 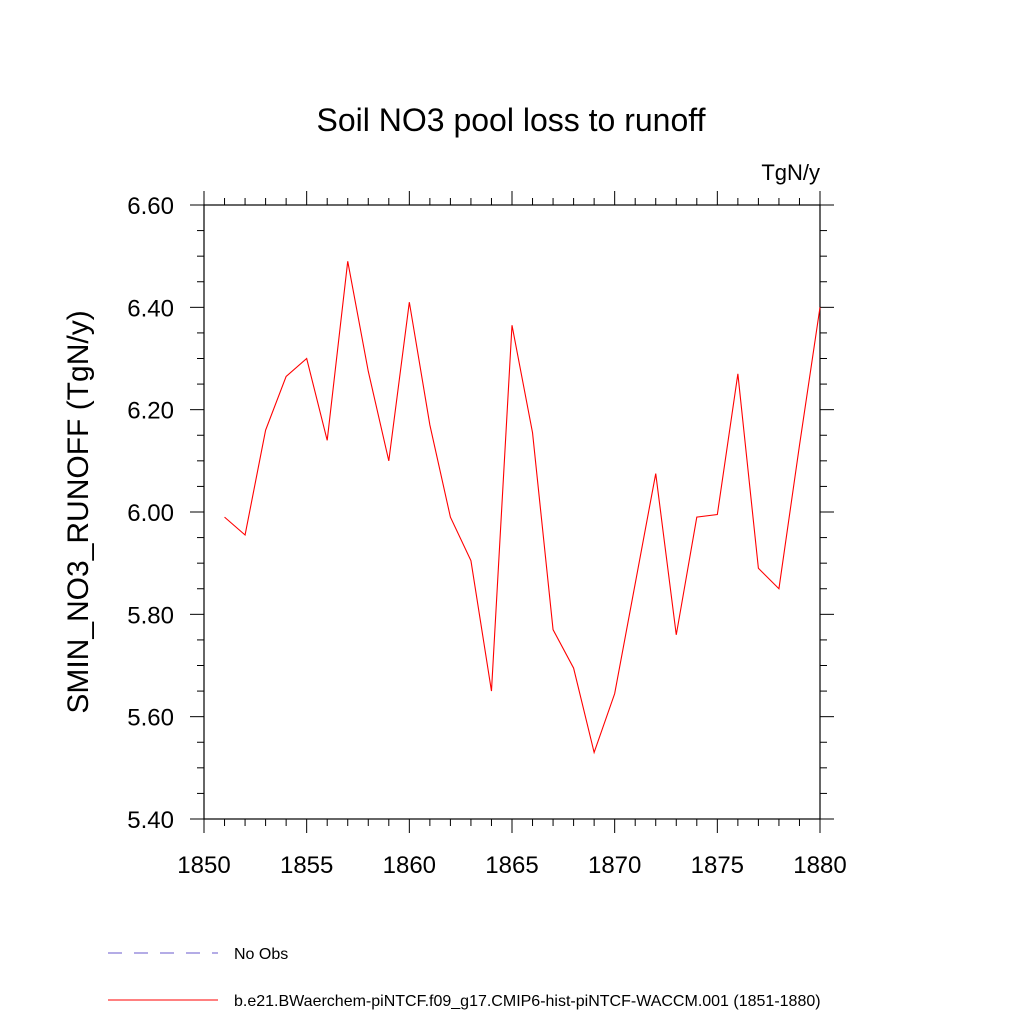 What do you see at coordinates (261, 954) in the screenshot?
I see `legend-label-no-obs: No Obs` at bounding box center [261, 954].